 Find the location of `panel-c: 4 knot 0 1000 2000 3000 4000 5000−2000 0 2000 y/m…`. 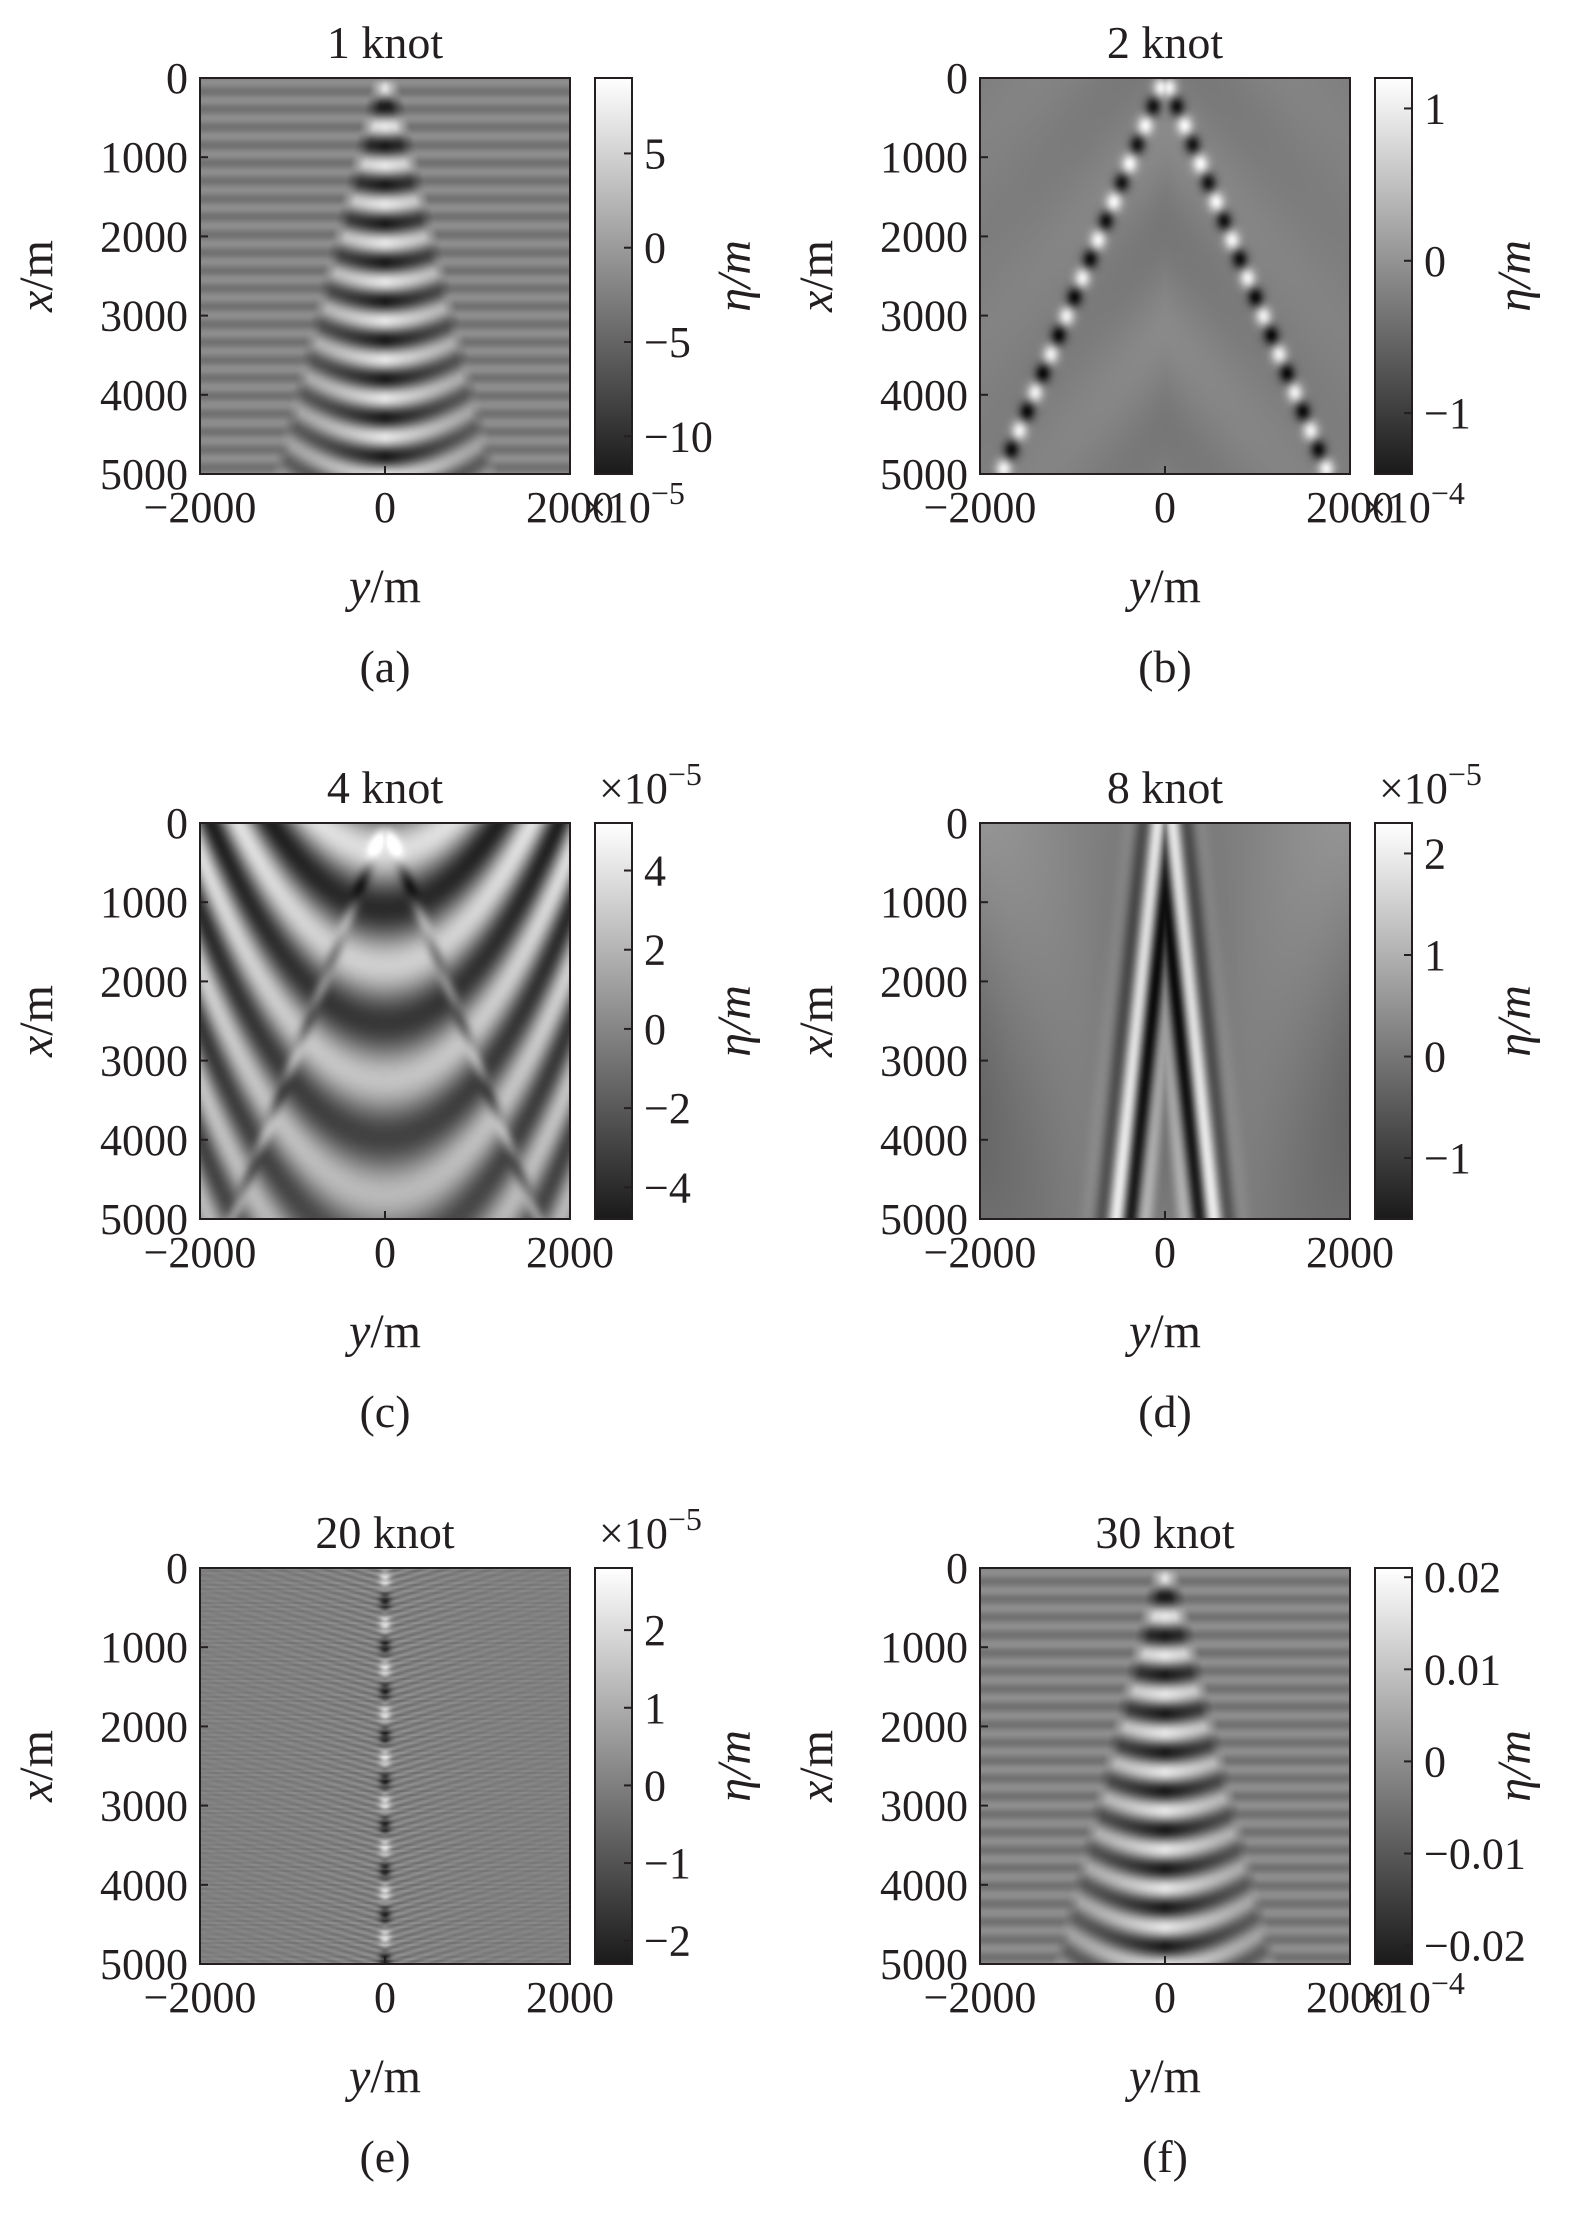

panel-c: 4 knot 0 1000 2000 3000 4000 5000−2000 0 2000 y/m… is located at coordinates (385, 1096).